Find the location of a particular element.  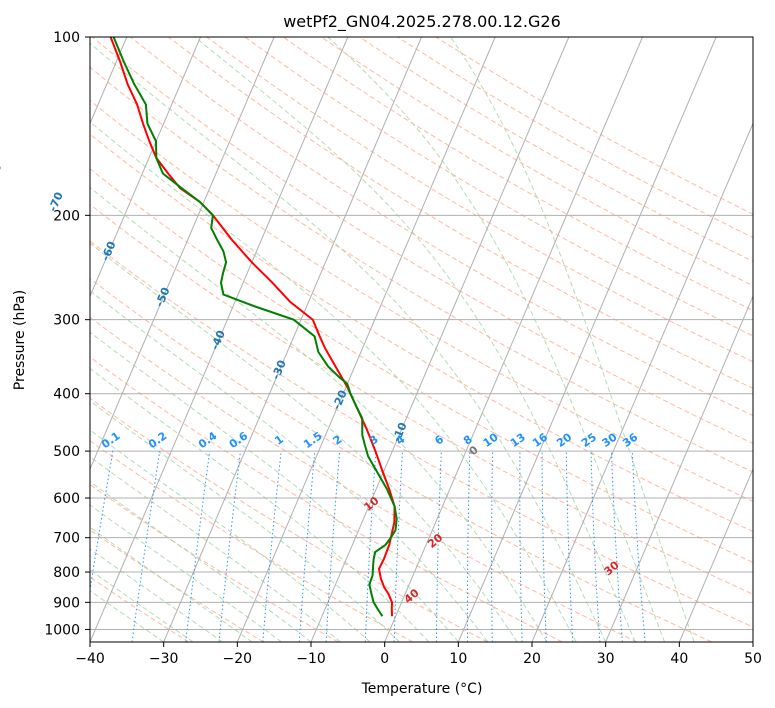

y-tick-label: 900 is located at coordinates (66, 603).